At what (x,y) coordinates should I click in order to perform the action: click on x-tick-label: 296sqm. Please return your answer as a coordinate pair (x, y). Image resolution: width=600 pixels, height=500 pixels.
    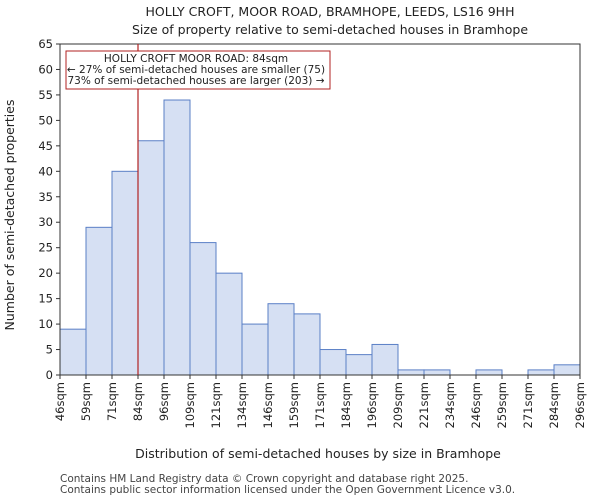
    Looking at the image, I should click on (580, 405).